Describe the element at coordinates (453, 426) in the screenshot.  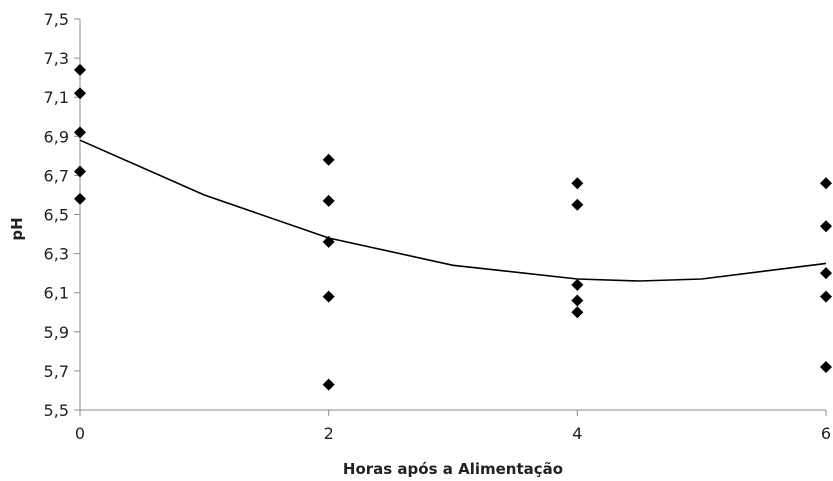
I see `x-axis-ticks: 0 2 4 6` at that location.